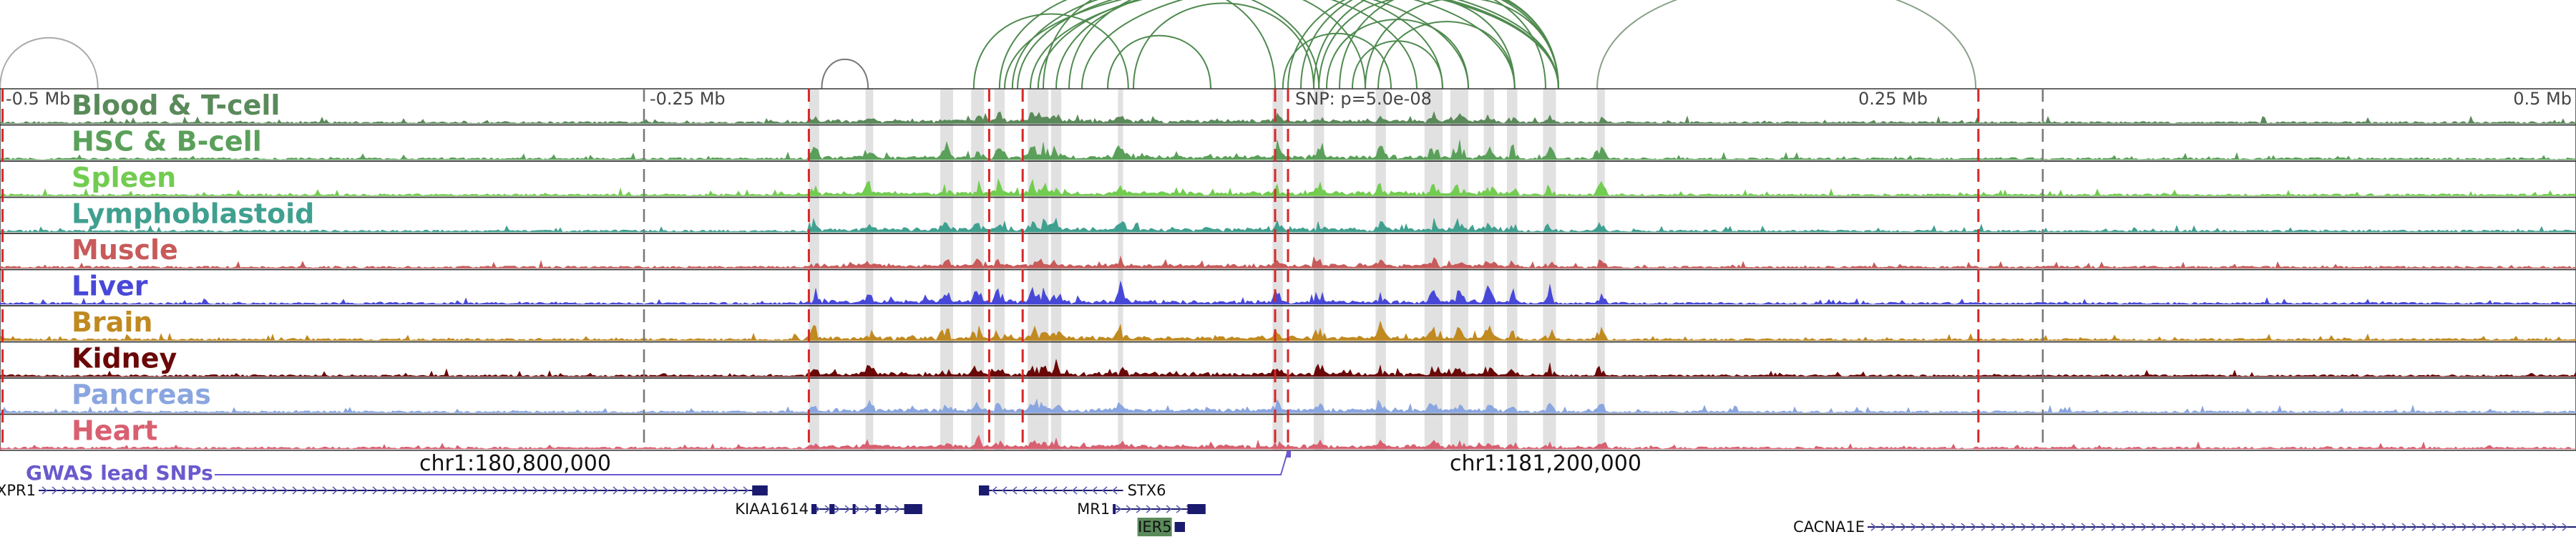 This screenshot has width=2576, height=537. What do you see at coordinates (112, 322) in the screenshot?
I see `track-label: Brain` at bounding box center [112, 322].